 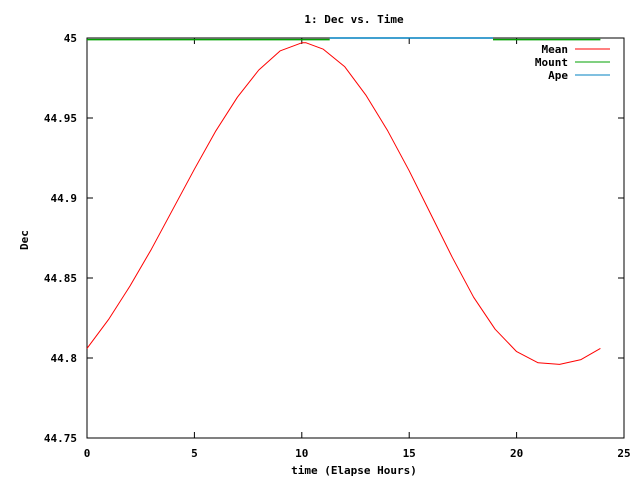 What do you see at coordinates (70, 38) in the screenshot?
I see `y-tick-label: 45` at bounding box center [70, 38].